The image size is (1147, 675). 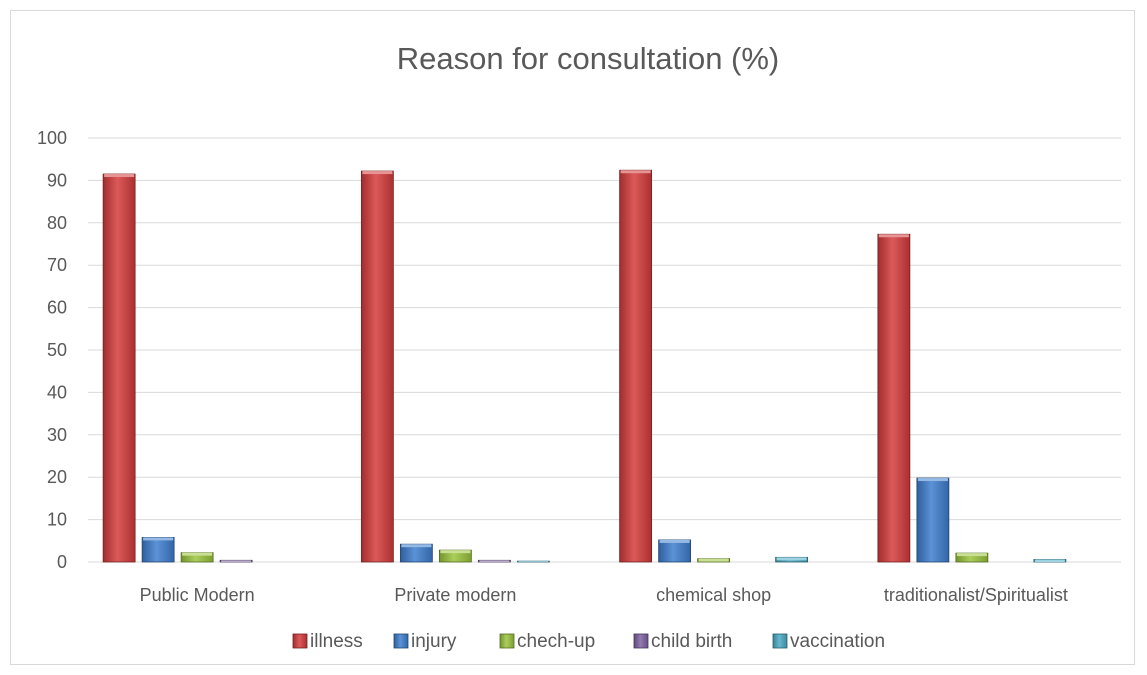 What do you see at coordinates (197, 595) in the screenshot?
I see `x-category-label: Public Modern` at bounding box center [197, 595].